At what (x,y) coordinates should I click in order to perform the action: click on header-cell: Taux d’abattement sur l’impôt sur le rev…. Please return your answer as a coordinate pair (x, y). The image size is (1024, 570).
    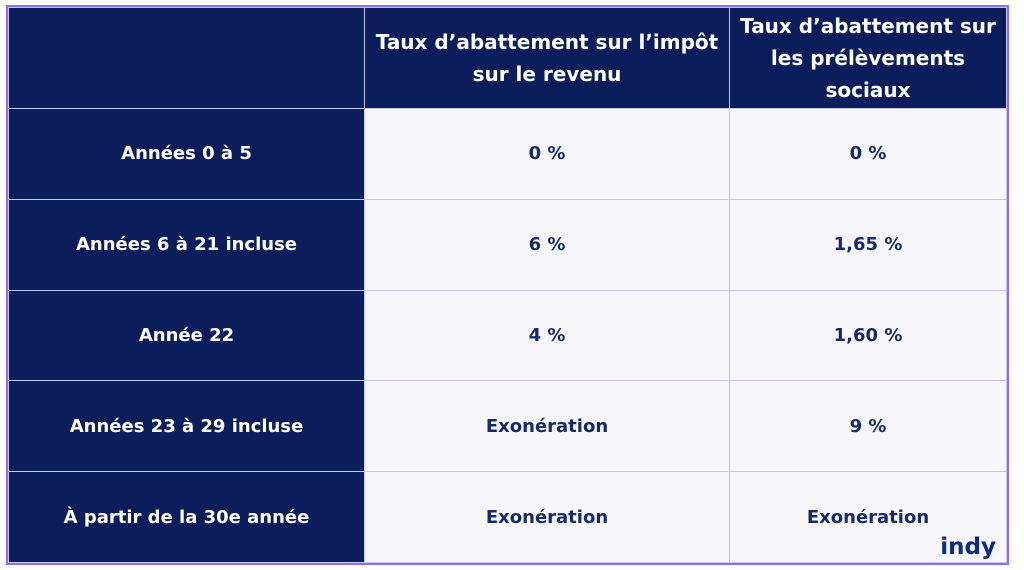
    Looking at the image, I should click on (547, 58).